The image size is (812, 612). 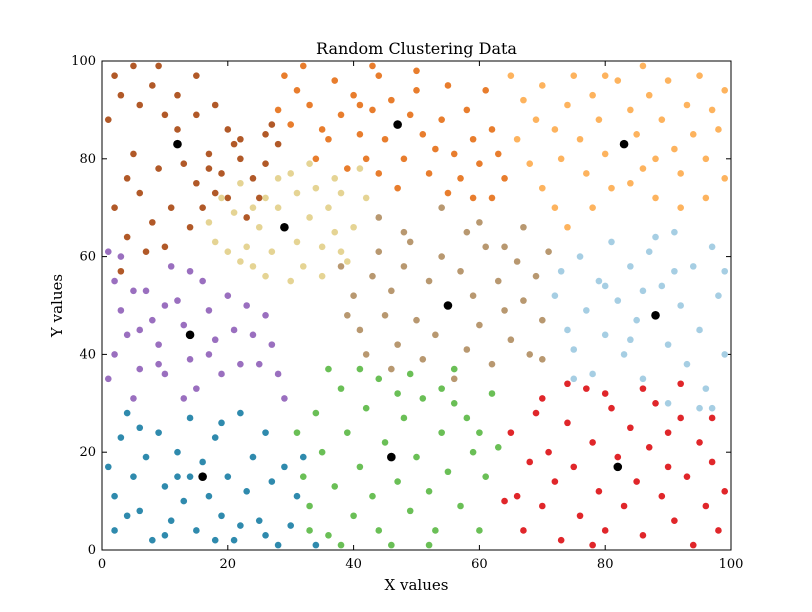 What do you see at coordinates (87, 257) in the screenshot?
I see `y-tick-label: 60` at bounding box center [87, 257].